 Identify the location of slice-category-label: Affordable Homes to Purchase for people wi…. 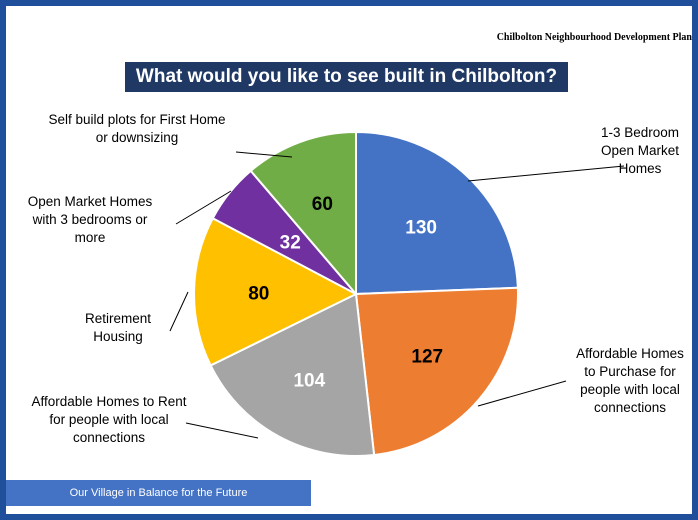
(630, 380).